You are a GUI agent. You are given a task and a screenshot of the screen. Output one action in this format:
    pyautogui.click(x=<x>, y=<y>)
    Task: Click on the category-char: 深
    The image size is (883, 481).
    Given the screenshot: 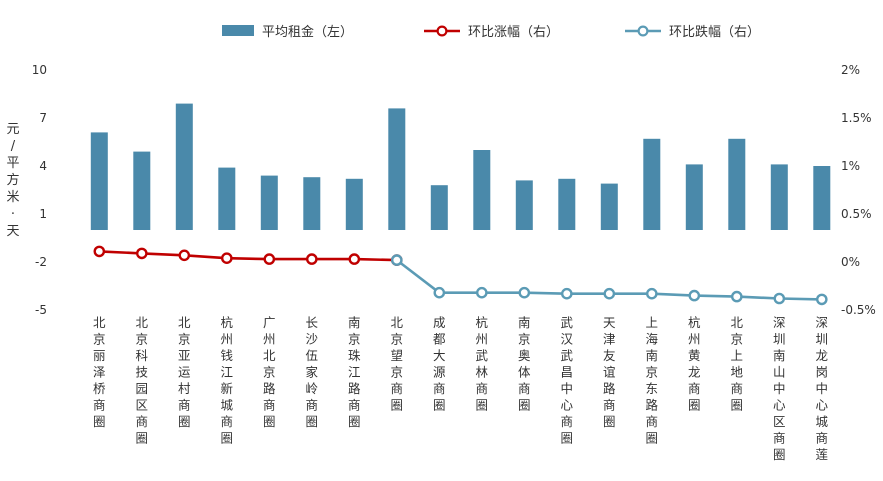 What is the action you would take?
    pyautogui.click(x=779, y=322)
    